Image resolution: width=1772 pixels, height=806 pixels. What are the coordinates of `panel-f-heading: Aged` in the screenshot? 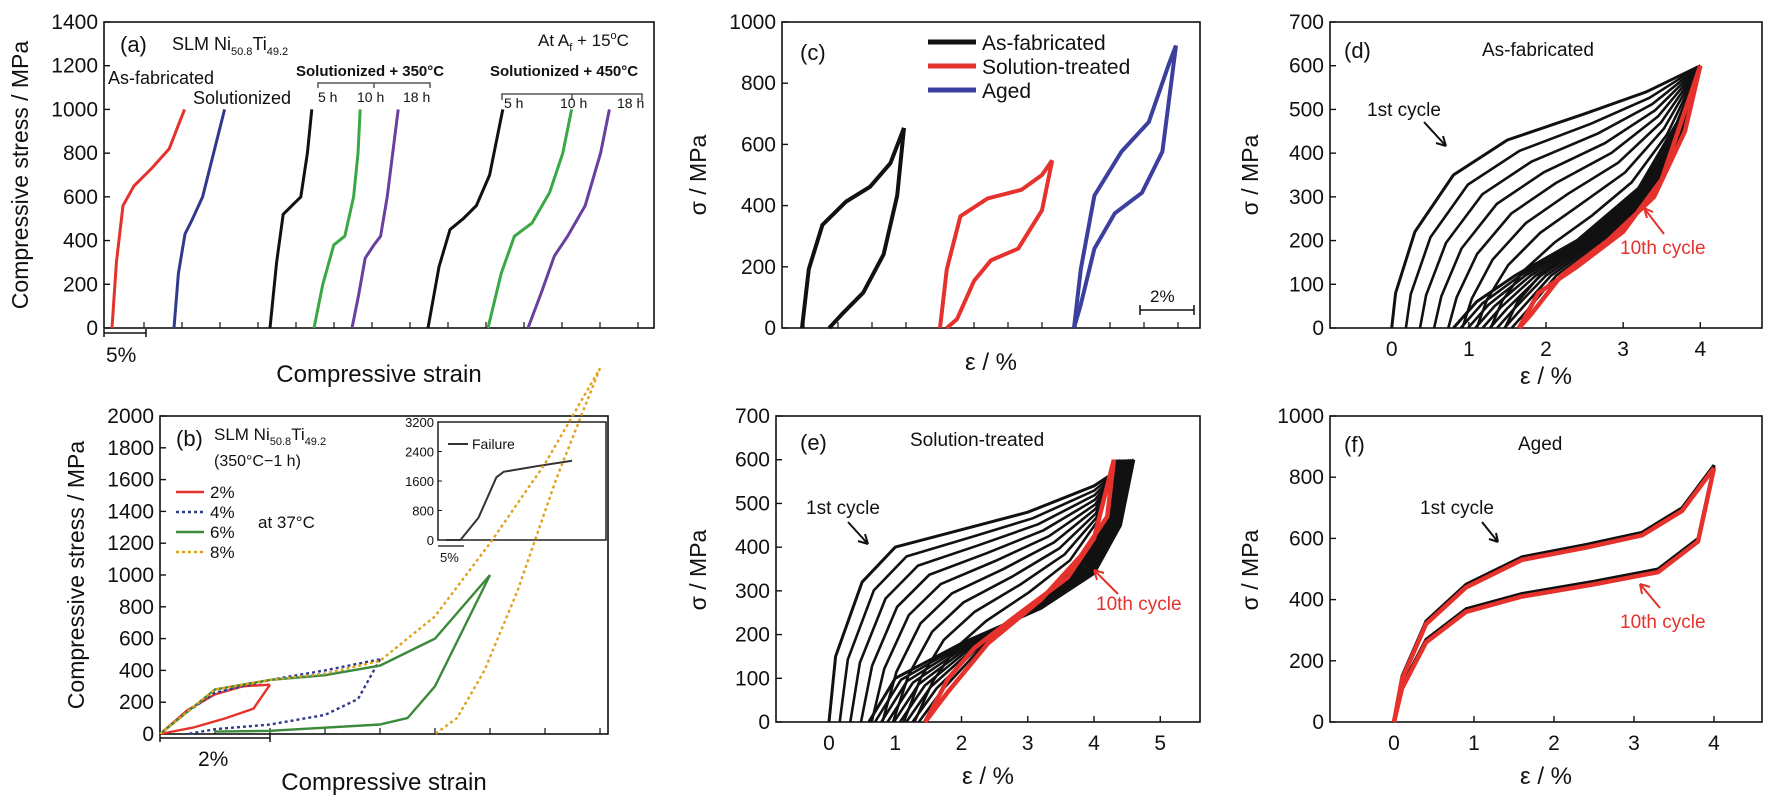 It's located at (1540, 444).